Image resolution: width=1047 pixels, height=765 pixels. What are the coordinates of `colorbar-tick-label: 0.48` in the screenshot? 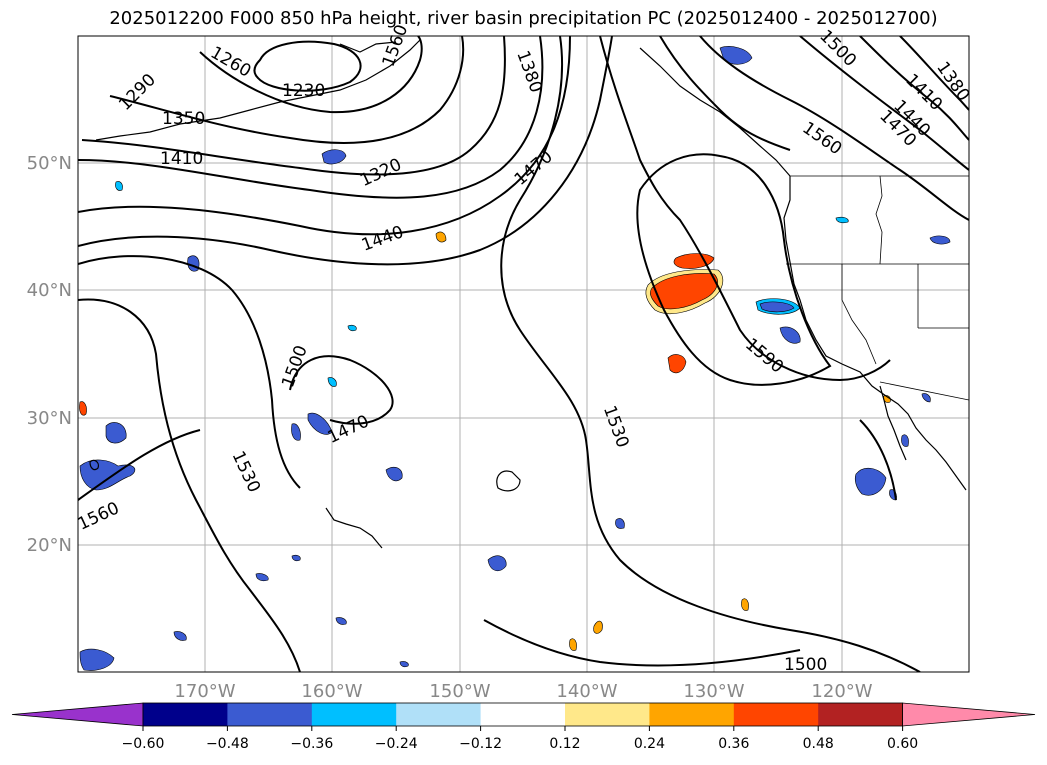 It's located at (818, 744).